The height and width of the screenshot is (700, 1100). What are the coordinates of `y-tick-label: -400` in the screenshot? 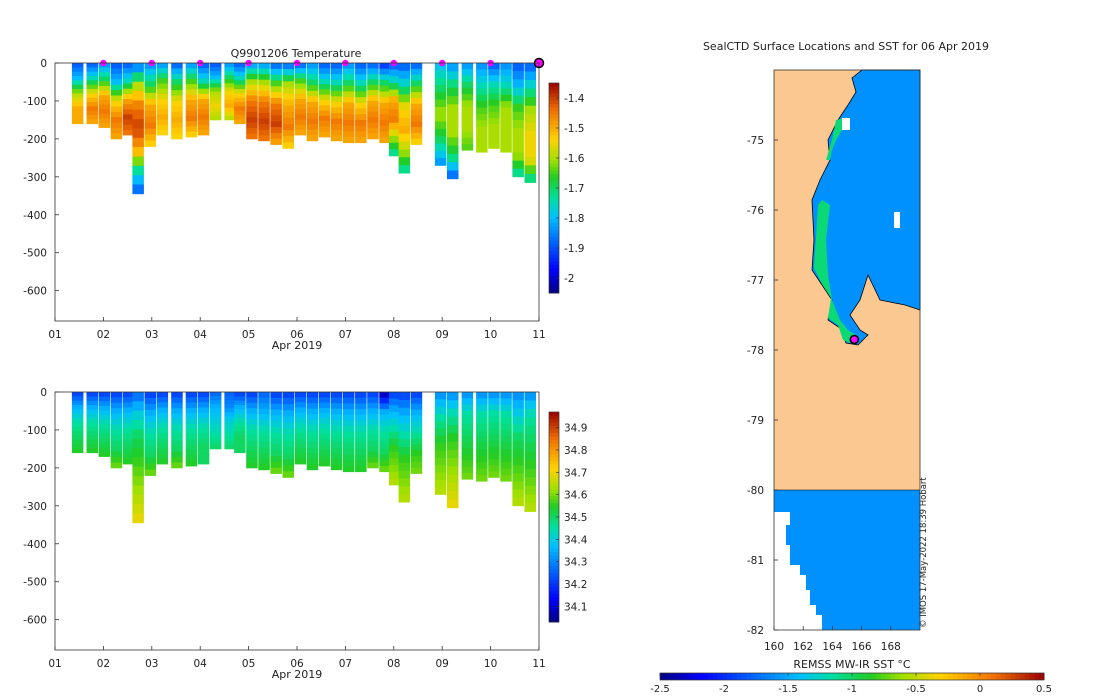 It's located at (35, 216).